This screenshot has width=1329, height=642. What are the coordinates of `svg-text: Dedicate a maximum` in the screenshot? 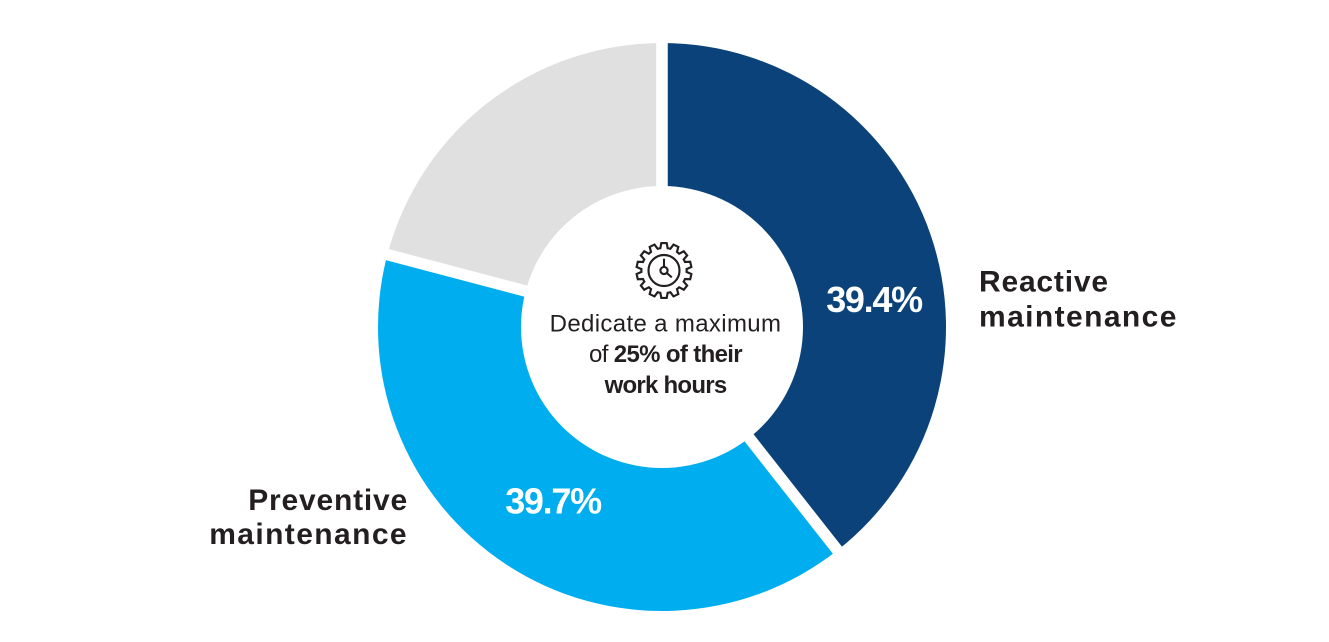 It's located at (666, 324).